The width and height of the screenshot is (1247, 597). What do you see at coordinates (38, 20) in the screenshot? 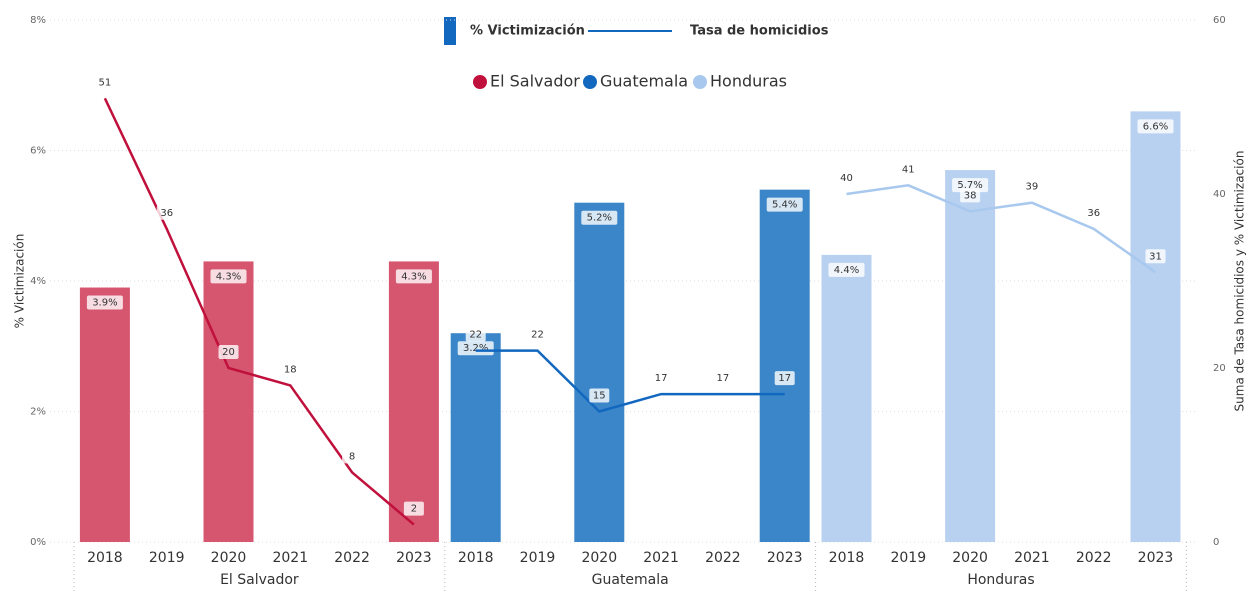
I see `y-tick-label: 8%` at bounding box center [38, 20].